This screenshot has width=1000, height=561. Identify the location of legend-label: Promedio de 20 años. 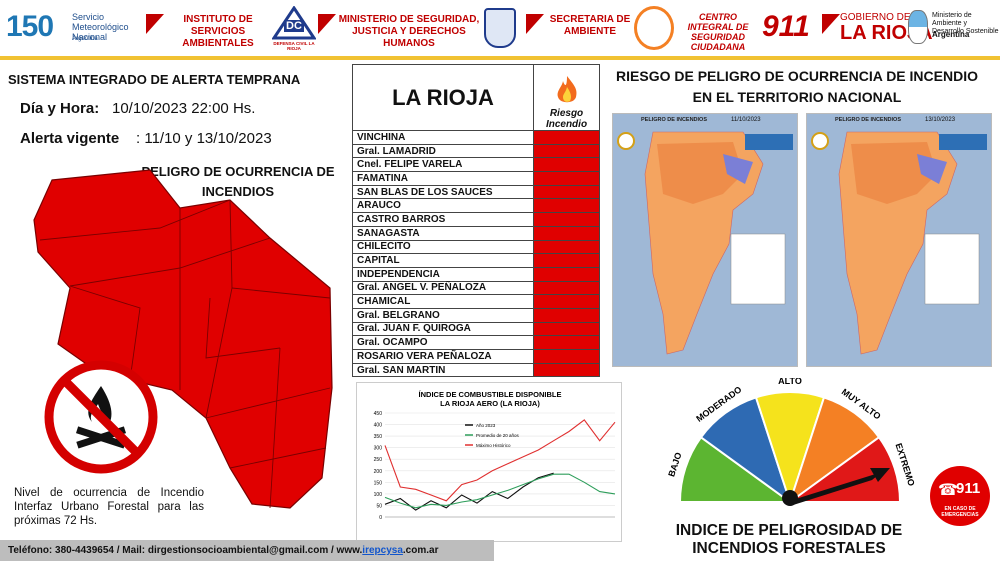
(498, 435).